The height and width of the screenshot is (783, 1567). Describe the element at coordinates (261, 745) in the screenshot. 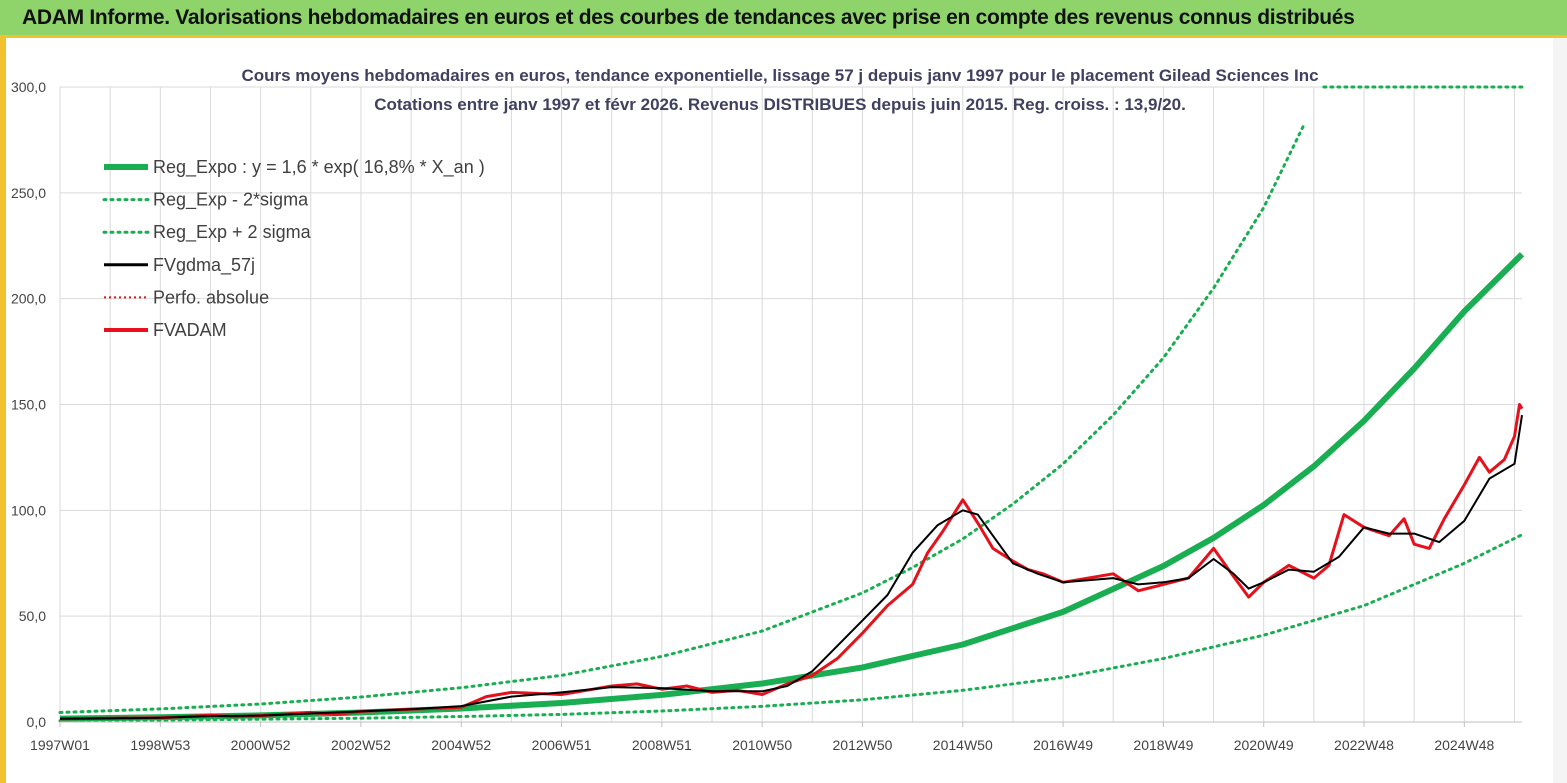

I see `x-tick-label: 2000W52` at that location.